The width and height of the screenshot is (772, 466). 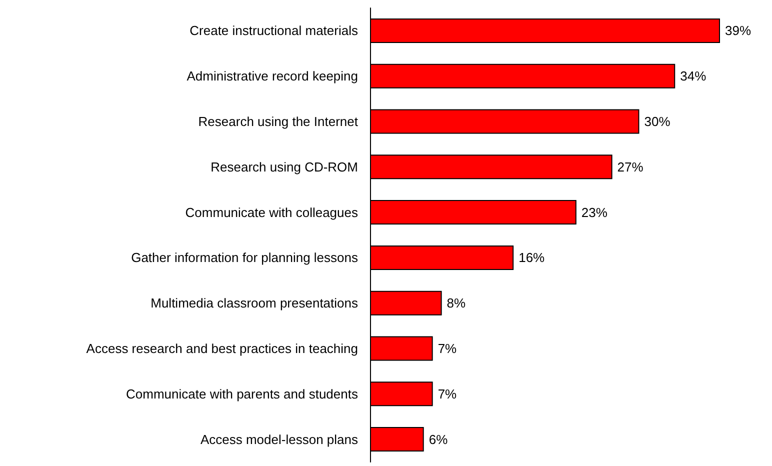 What do you see at coordinates (594, 212) in the screenshot?
I see `data-label: 23%` at bounding box center [594, 212].